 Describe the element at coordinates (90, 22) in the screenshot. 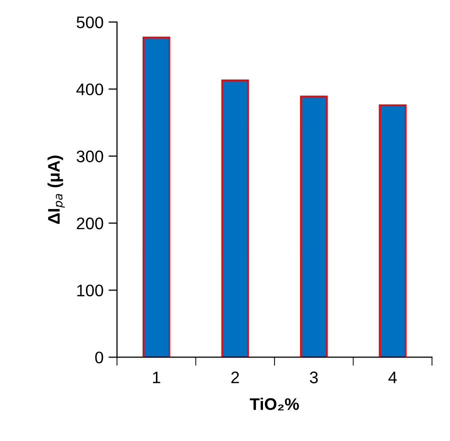

I see `y-tick-label: 500` at that location.